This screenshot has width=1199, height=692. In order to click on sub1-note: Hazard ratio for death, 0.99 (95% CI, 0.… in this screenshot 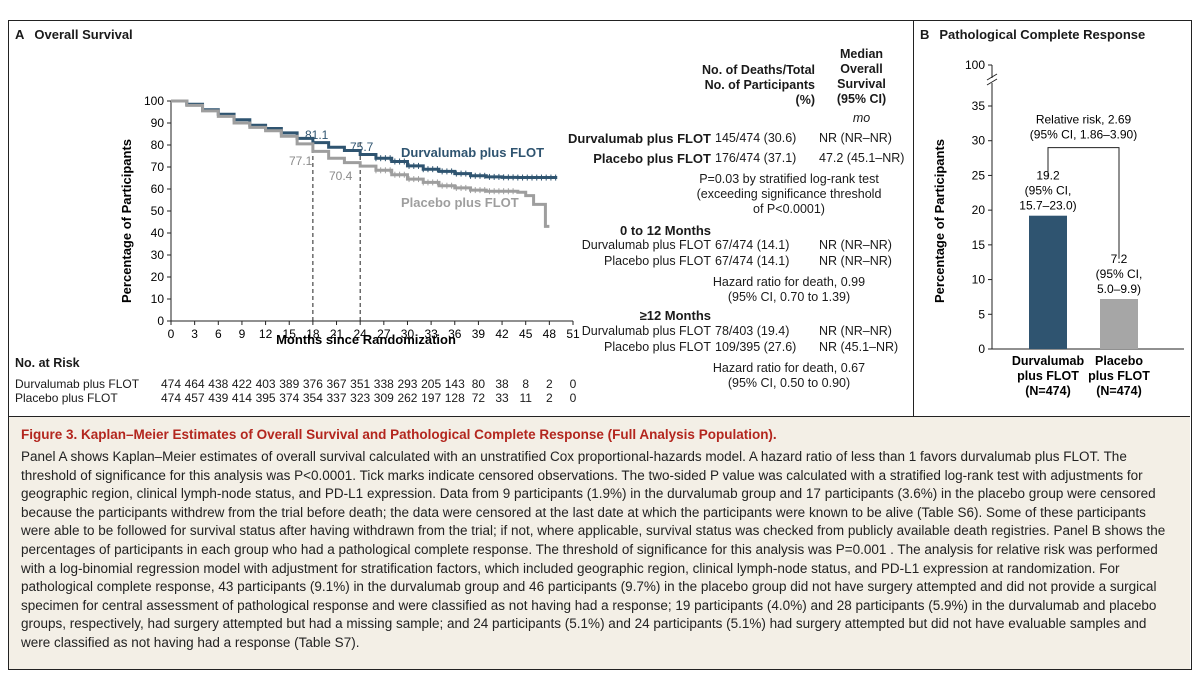, I will do `click(789, 289)`.